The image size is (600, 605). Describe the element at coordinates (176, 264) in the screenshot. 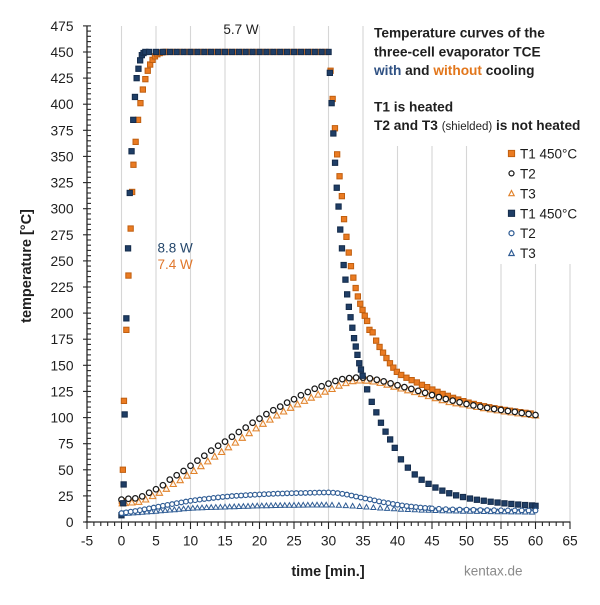

I see `svg-text: 7.4 W` at that location.